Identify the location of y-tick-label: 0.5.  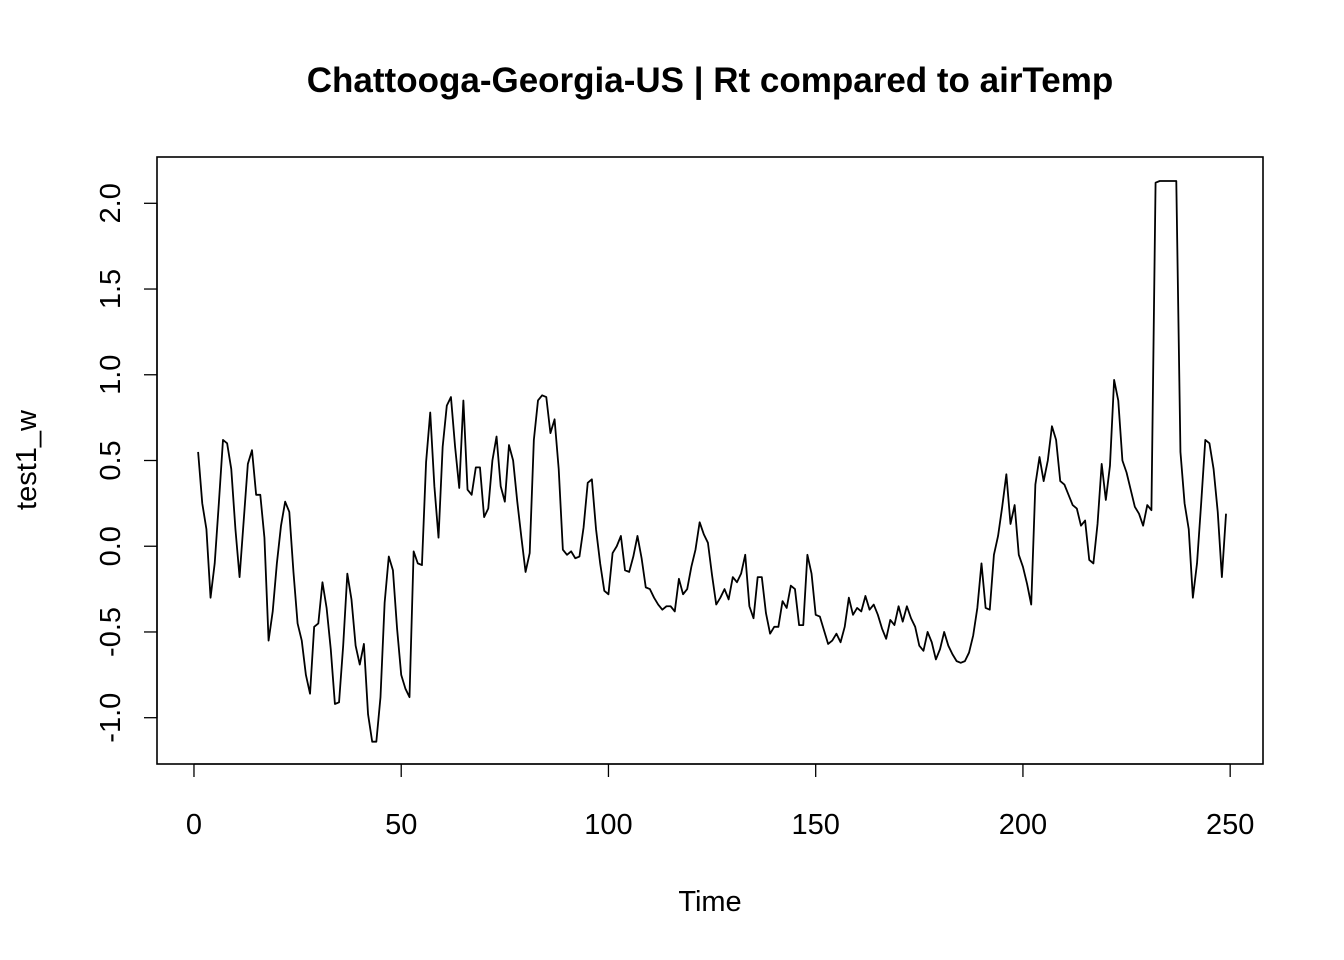
(111, 460).